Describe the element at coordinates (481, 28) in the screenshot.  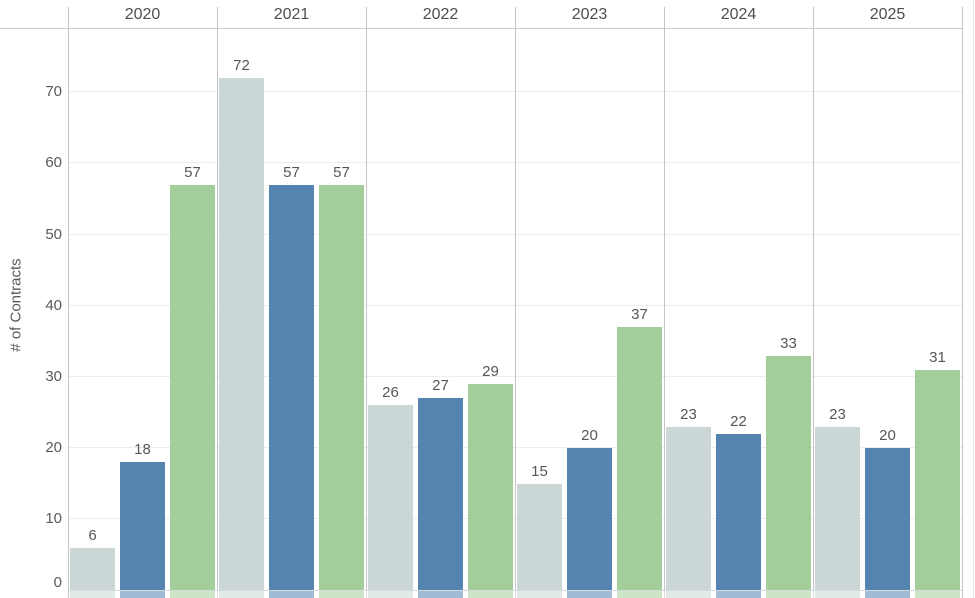
I see `header-divider-line` at that location.